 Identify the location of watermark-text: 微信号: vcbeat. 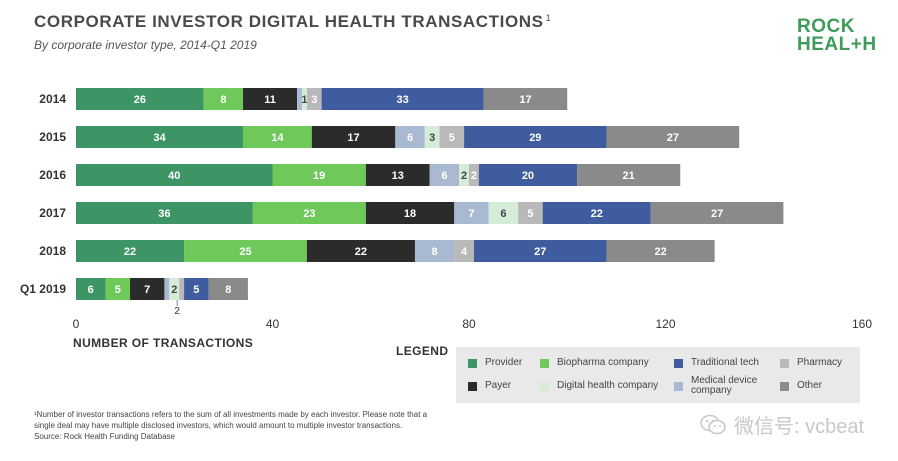
(799, 427).